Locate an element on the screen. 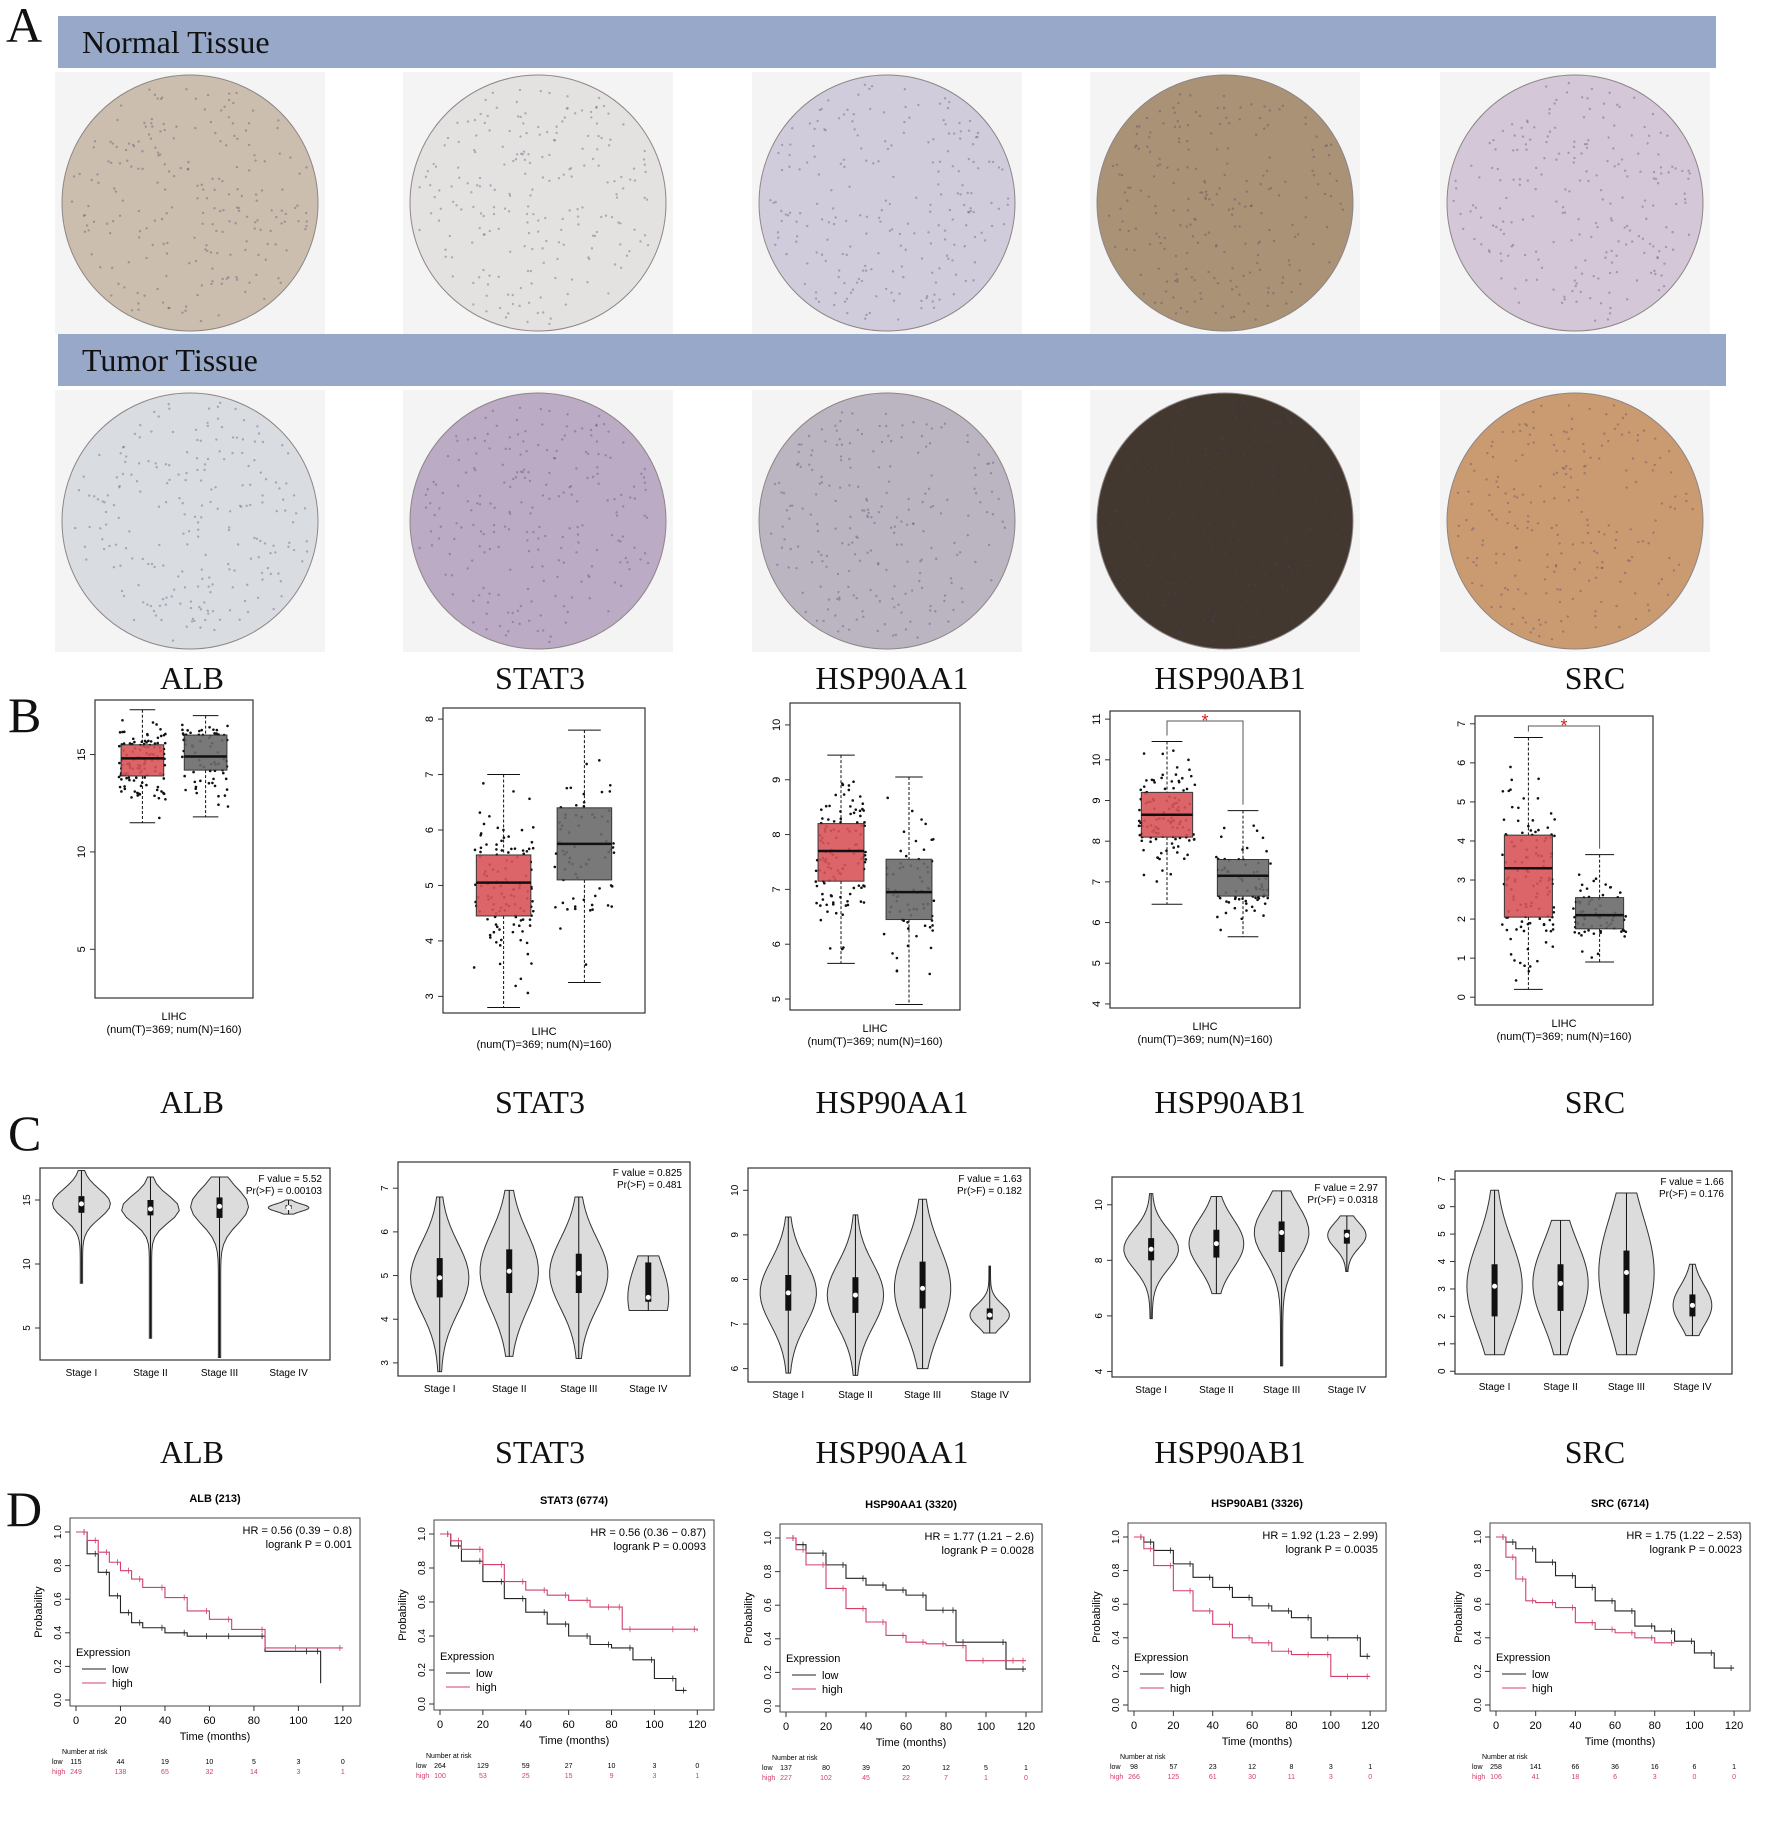 This screenshot has height=1833, width=1772. stage-label: Stage IV is located at coordinates (648, 1389).